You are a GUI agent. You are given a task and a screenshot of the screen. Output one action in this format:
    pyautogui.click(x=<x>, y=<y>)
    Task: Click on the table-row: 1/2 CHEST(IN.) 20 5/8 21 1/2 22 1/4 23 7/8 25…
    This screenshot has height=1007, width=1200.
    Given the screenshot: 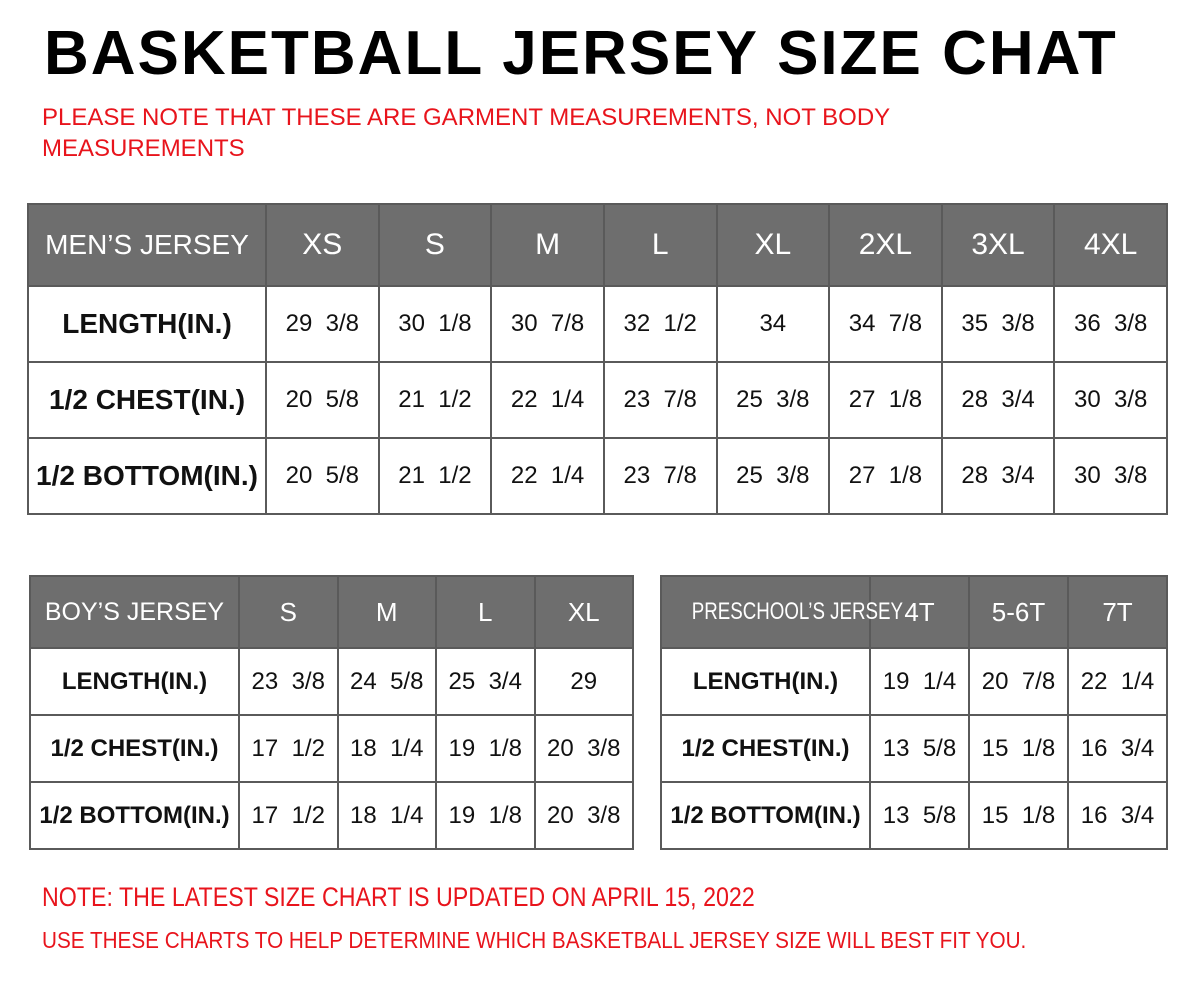 What is the action you would take?
    pyautogui.click(x=597, y=400)
    